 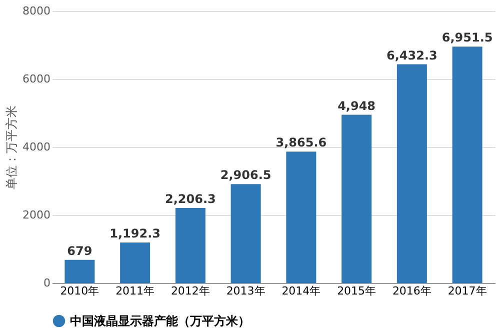 What do you see at coordinates (160, 321) in the screenshot?
I see `legend-label: 中国液晶显示器产能（万平方米）` at bounding box center [160, 321].